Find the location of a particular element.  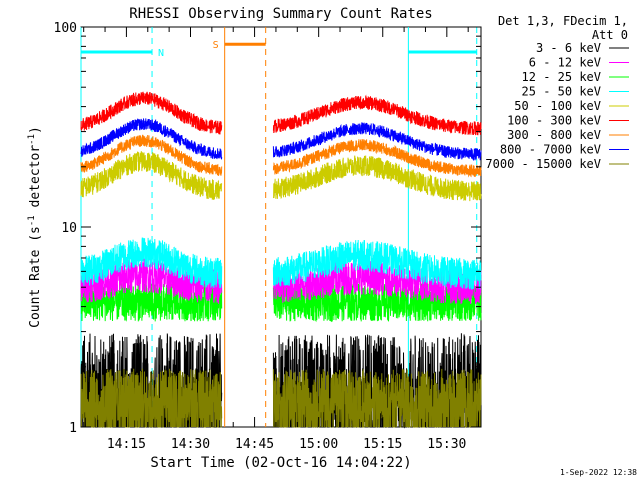

series-25-50-kev is located at coordinates (281, 263).